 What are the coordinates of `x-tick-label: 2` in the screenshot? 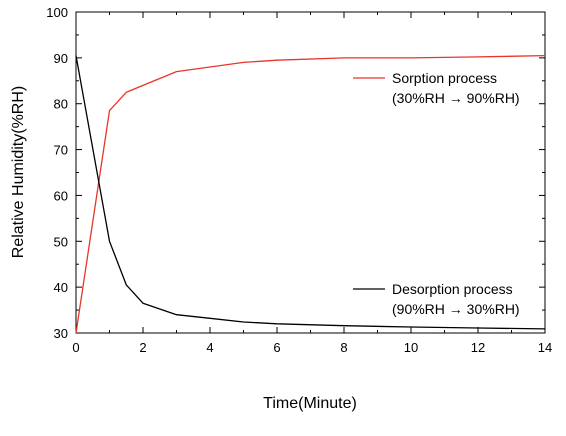 It's located at (142, 347).